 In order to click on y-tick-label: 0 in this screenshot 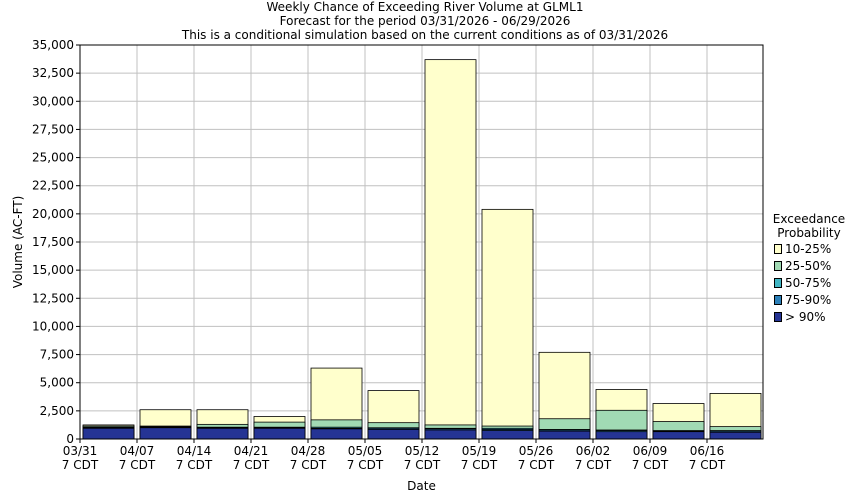, I will do `click(70, 439)`.